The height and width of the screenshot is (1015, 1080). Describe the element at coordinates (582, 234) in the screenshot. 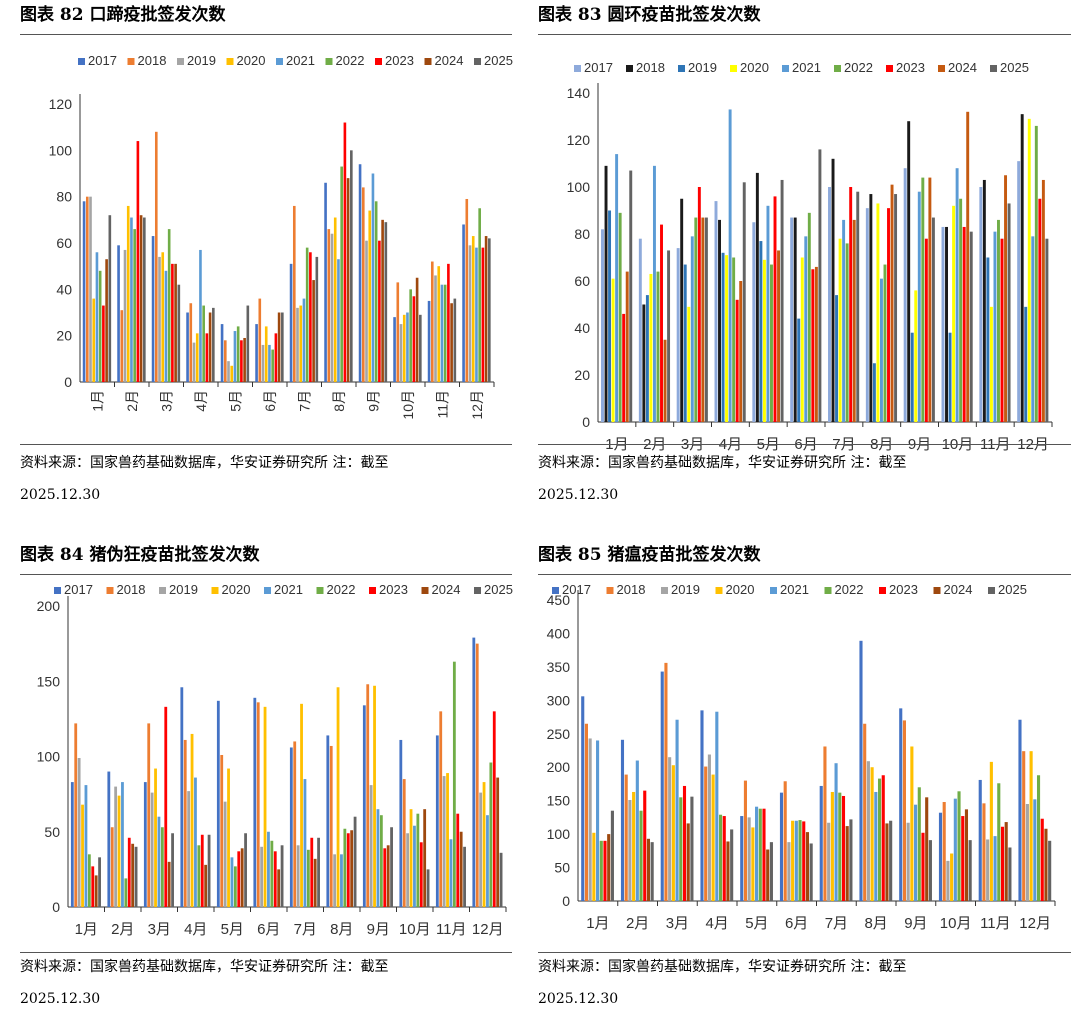

I see `y-tick-label: 80` at that location.